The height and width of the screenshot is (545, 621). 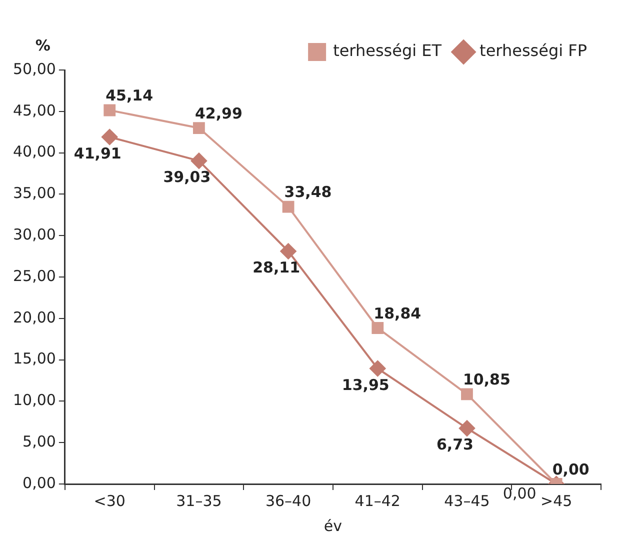 What do you see at coordinates (455, 445) in the screenshot?
I see `data-label: 6,73` at bounding box center [455, 445].